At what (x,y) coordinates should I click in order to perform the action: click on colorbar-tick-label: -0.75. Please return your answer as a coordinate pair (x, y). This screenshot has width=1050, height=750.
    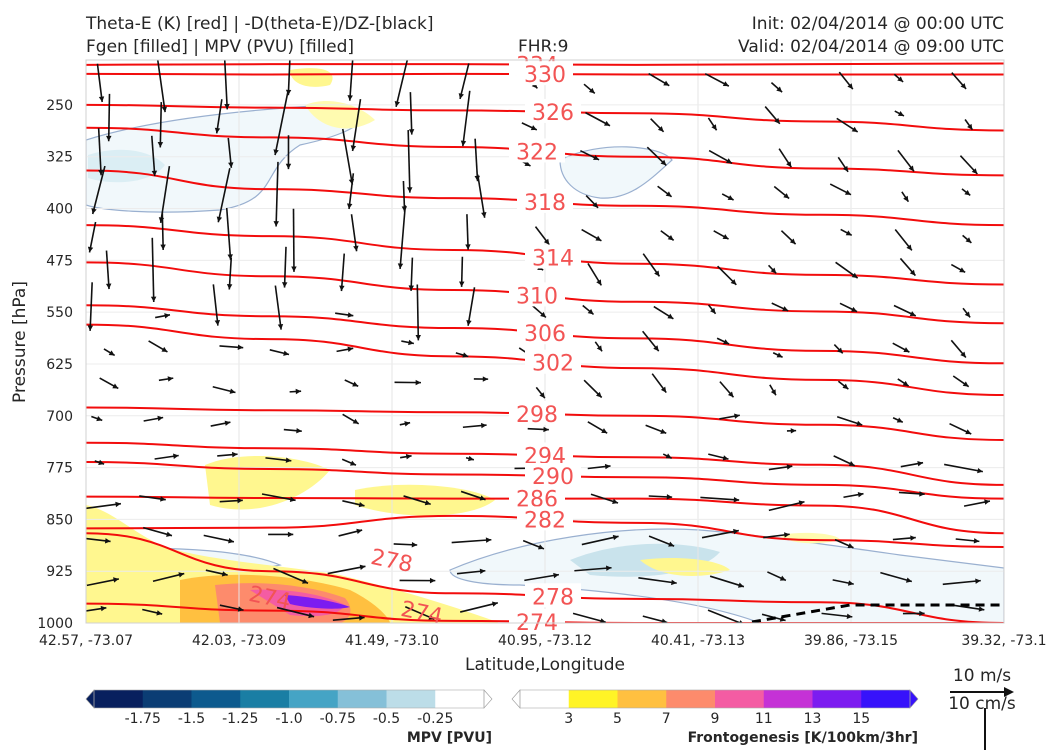
    Looking at the image, I should click on (338, 719).